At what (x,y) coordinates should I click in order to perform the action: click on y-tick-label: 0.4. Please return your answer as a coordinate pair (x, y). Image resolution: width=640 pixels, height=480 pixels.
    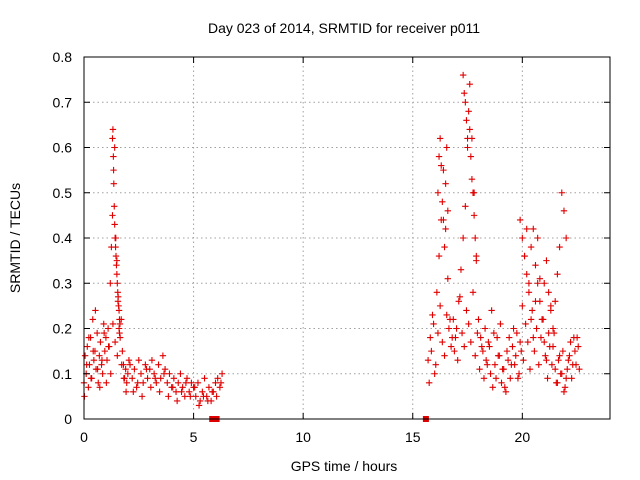
    Looking at the image, I should click on (63, 238).